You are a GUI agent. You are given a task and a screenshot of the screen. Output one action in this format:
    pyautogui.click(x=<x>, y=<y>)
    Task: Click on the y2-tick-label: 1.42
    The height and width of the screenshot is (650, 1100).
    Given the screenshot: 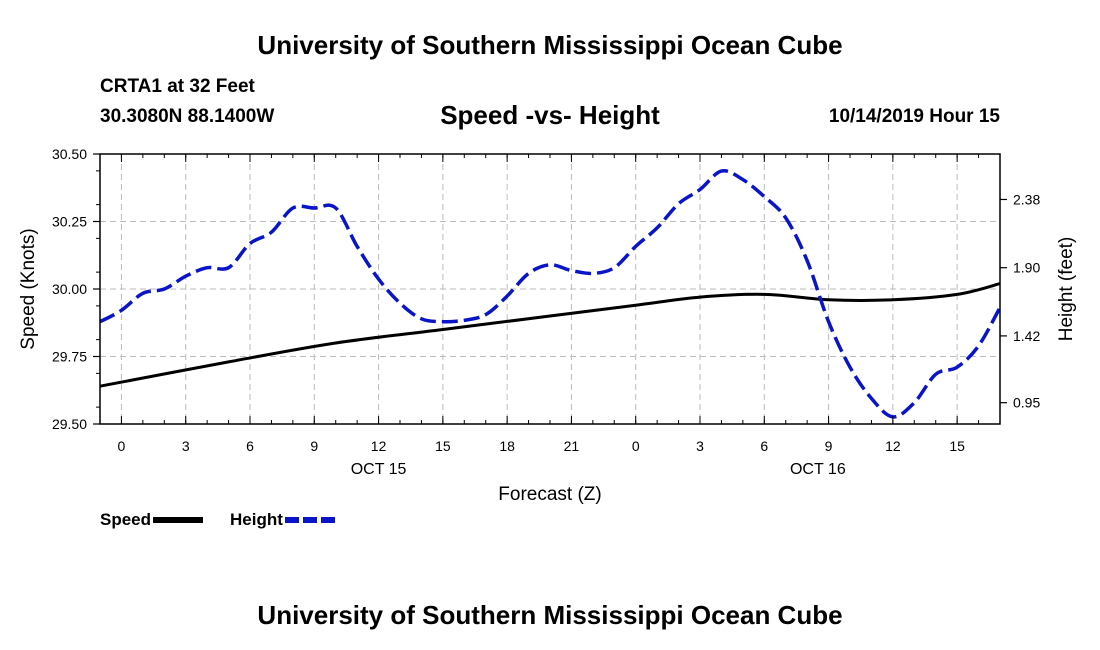 What is the action you would take?
    pyautogui.click(x=1026, y=336)
    